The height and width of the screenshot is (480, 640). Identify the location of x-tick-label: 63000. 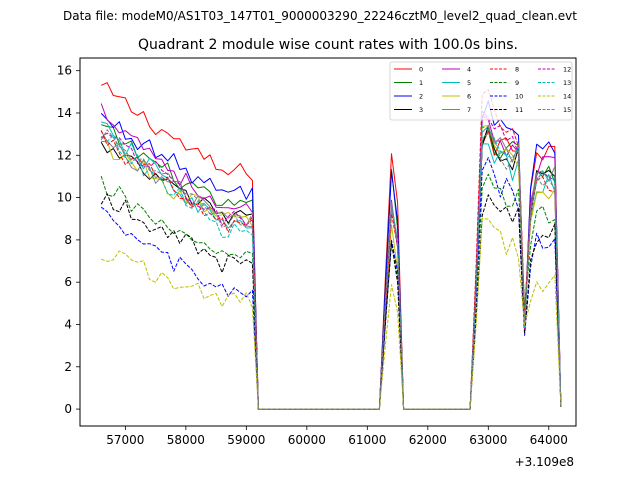
(488, 440).